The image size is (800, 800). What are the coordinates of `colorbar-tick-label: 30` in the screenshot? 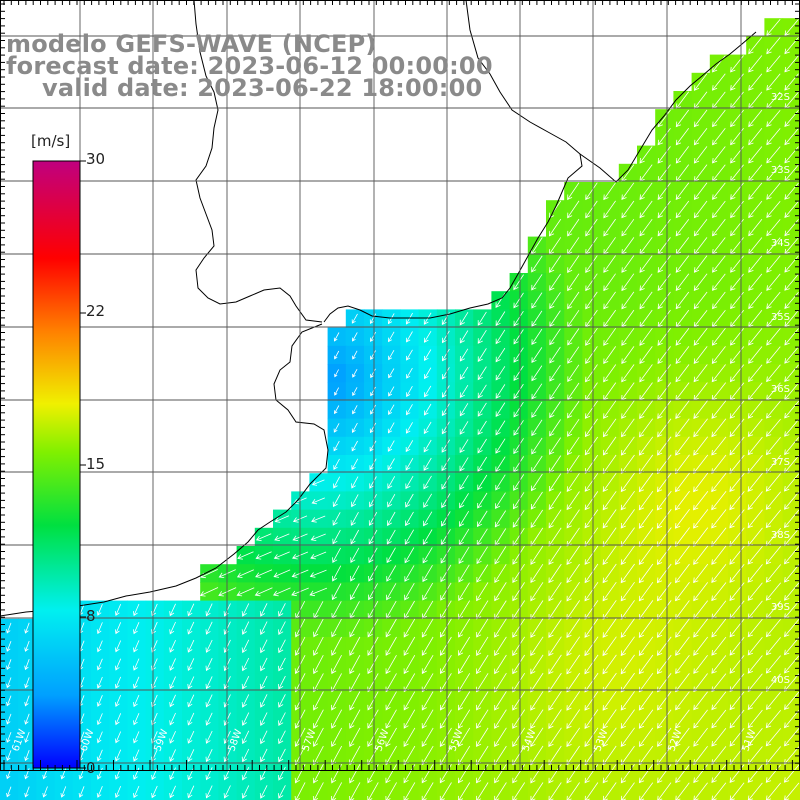 It's located at (96, 159).